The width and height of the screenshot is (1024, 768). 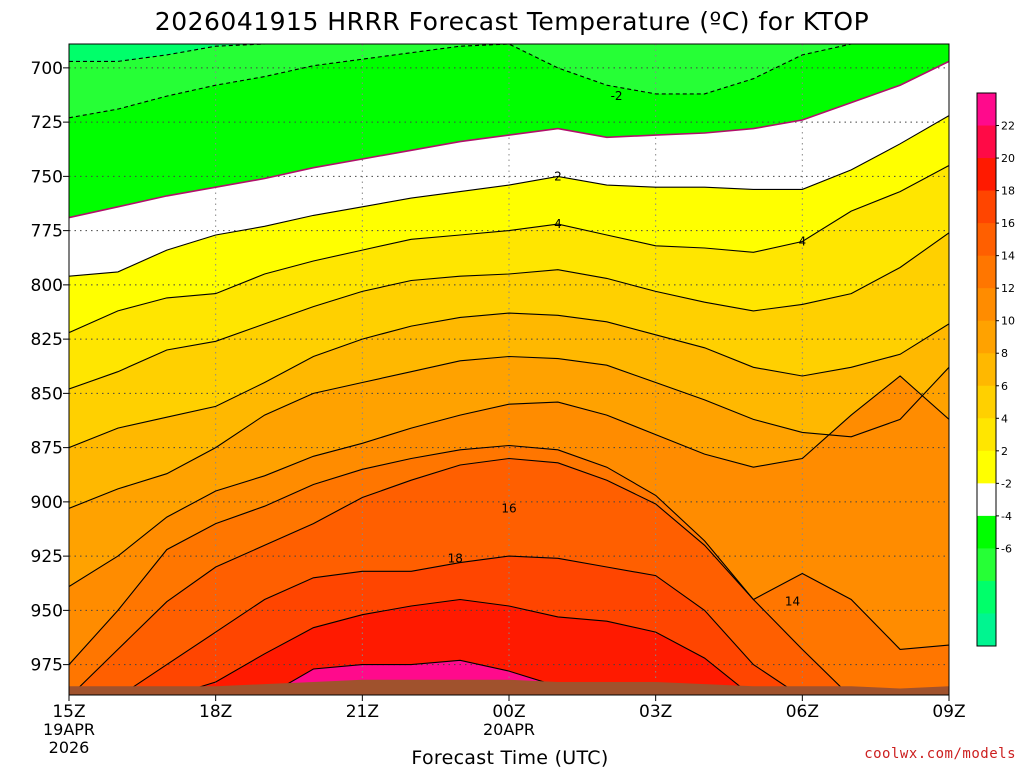 I want to click on colorbar-label: -6, so click(x=1006, y=548).